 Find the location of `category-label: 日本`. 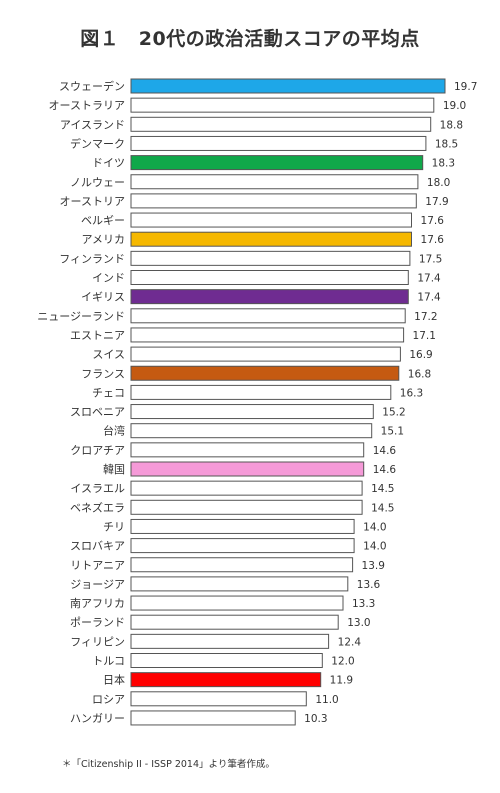

category-label: 日本 is located at coordinates (114, 680).